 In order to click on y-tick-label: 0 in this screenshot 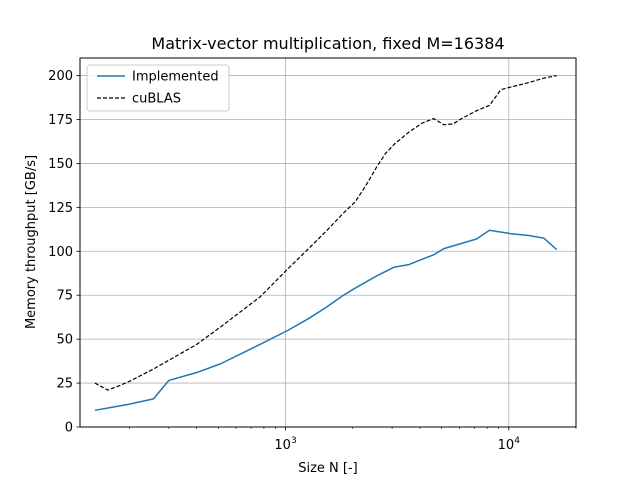, I will do `click(69, 428)`.